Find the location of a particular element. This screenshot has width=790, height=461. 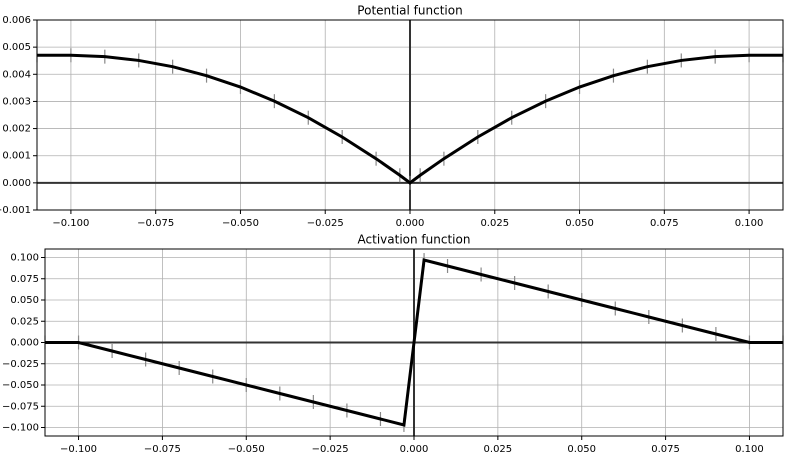

y-tick-label: 0.004 is located at coordinates (16, 74).